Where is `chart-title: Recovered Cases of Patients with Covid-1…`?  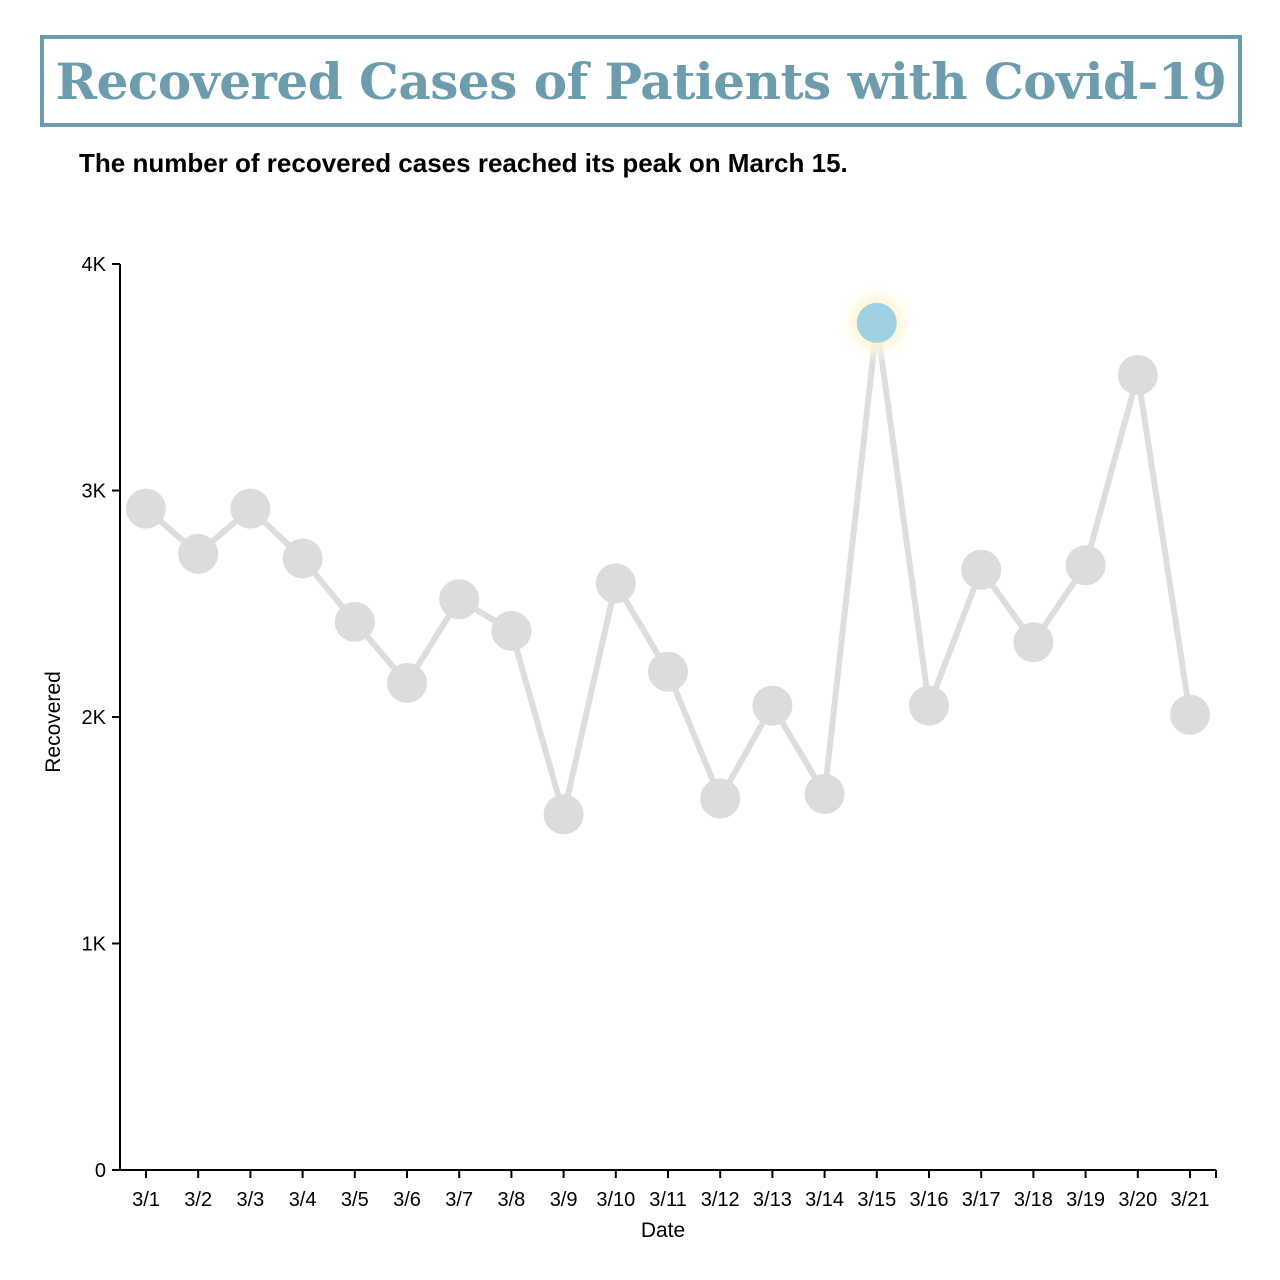
chart-title: Recovered Cases of Patients with Covid-1… is located at coordinates (641, 81).